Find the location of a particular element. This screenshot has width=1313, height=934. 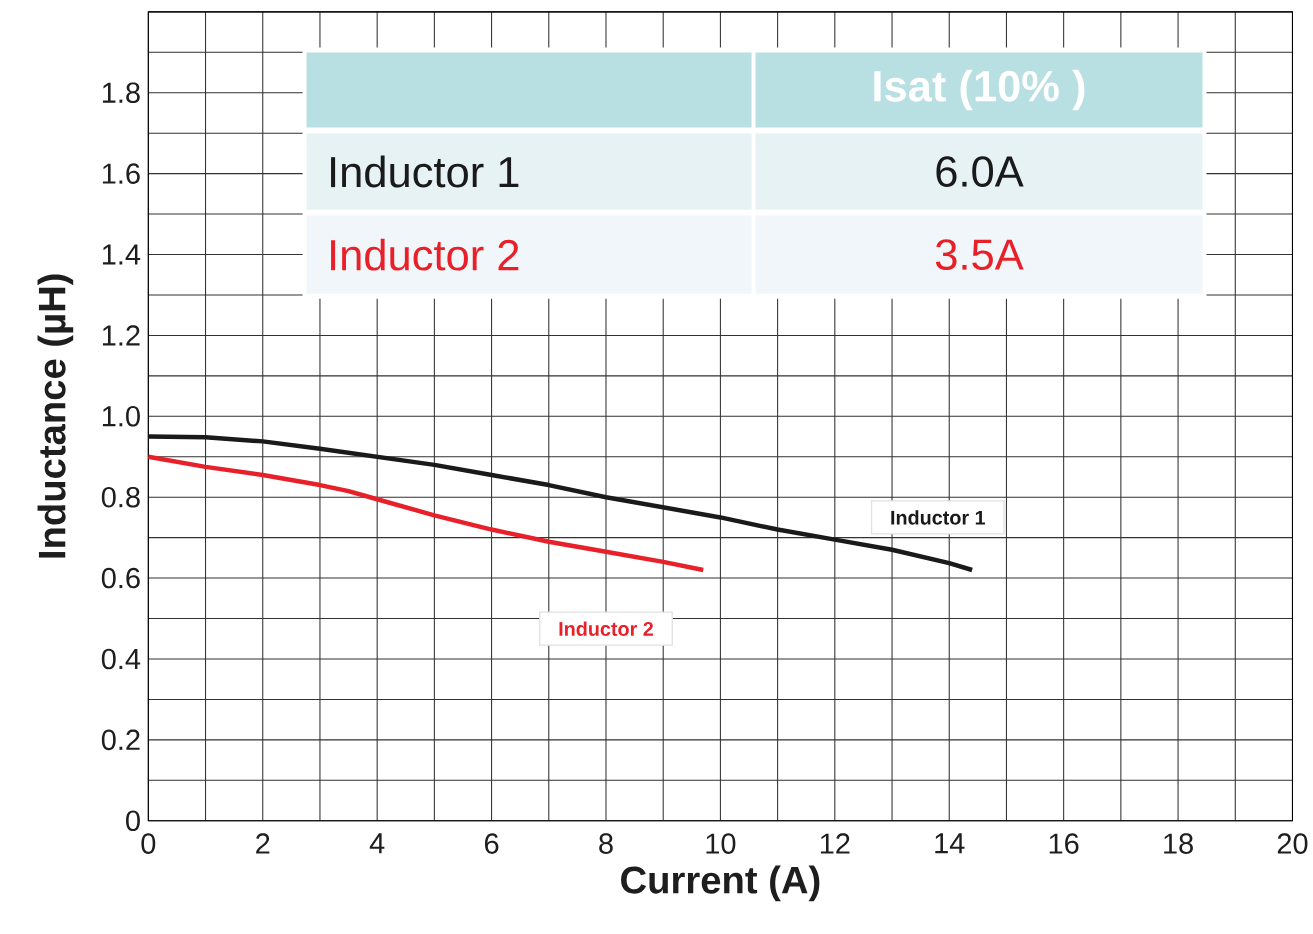

y-tick-label: 1.4 is located at coordinates (121, 254).